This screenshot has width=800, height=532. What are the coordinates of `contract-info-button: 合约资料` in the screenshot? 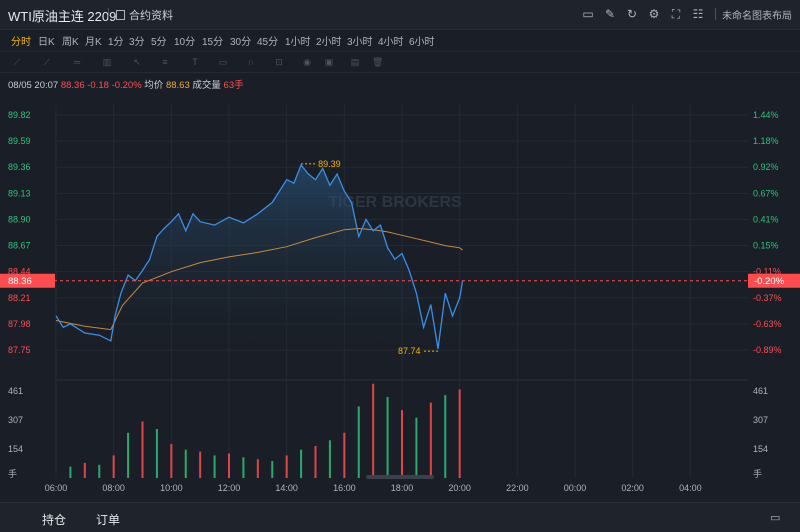 It's located at (144, 15).